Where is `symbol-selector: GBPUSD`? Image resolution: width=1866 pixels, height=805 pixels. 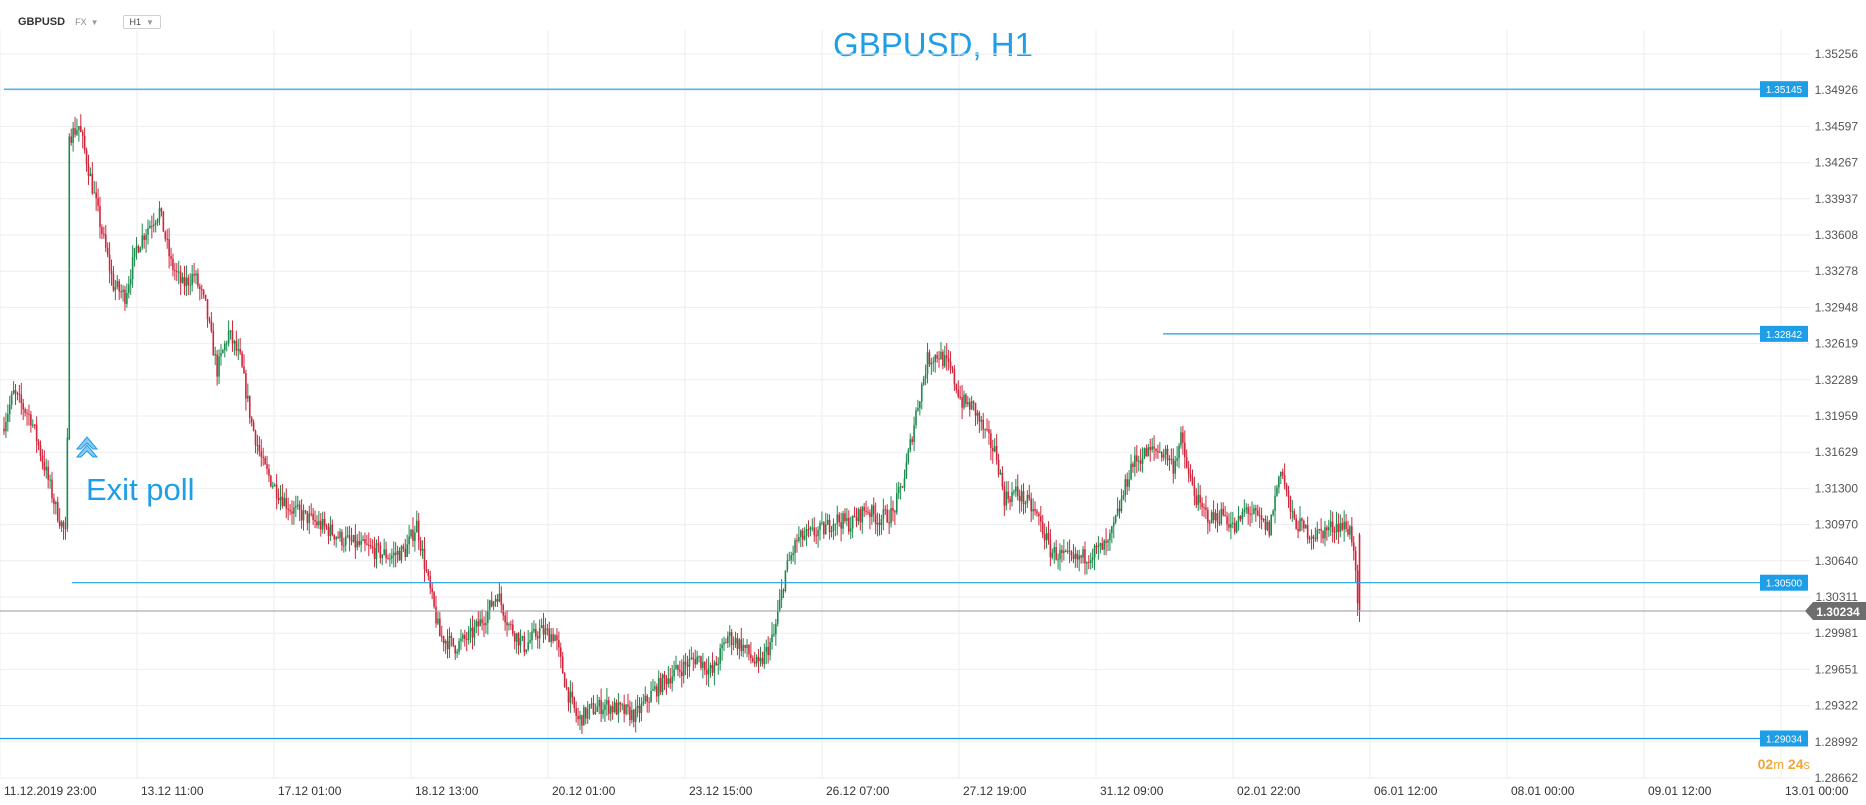
symbol-selector: GBPUSD is located at coordinates (42, 22).